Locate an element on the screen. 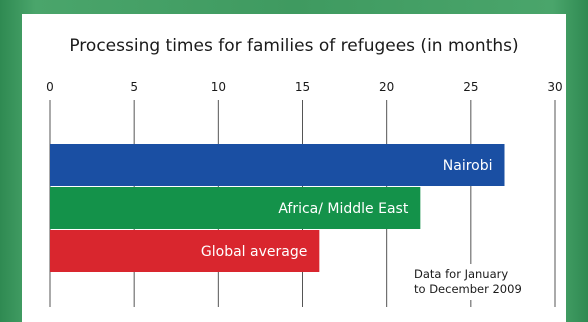 The width and height of the screenshot is (588, 322). note-line-0: Data for January is located at coordinates (461, 274).